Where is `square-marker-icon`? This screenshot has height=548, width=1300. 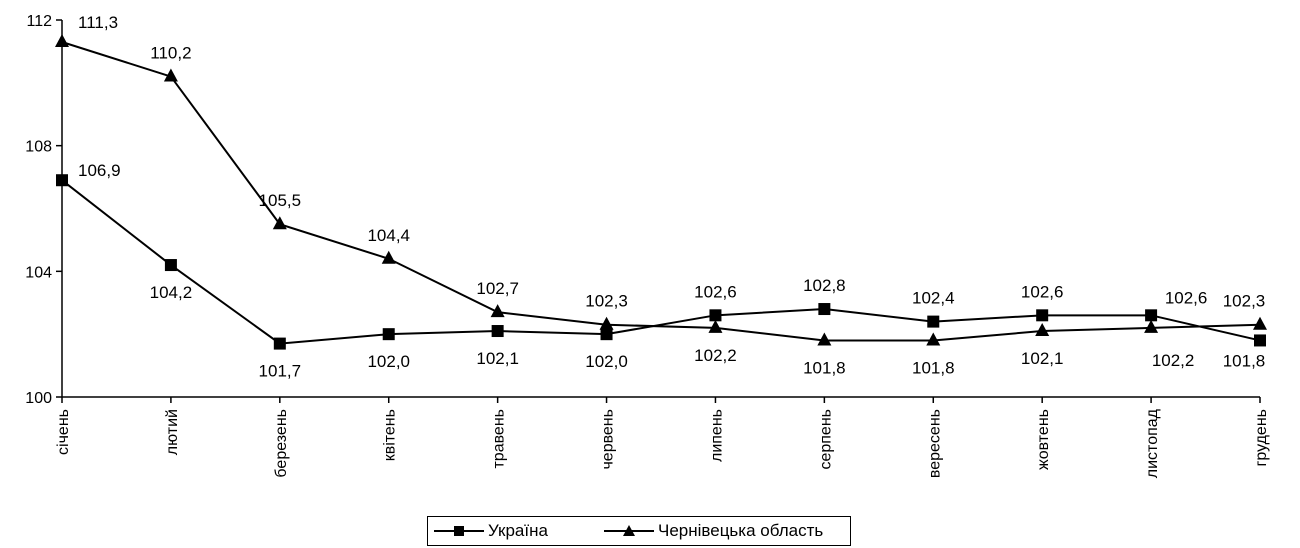 square-marker-icon is located at coordinates (459, 531).